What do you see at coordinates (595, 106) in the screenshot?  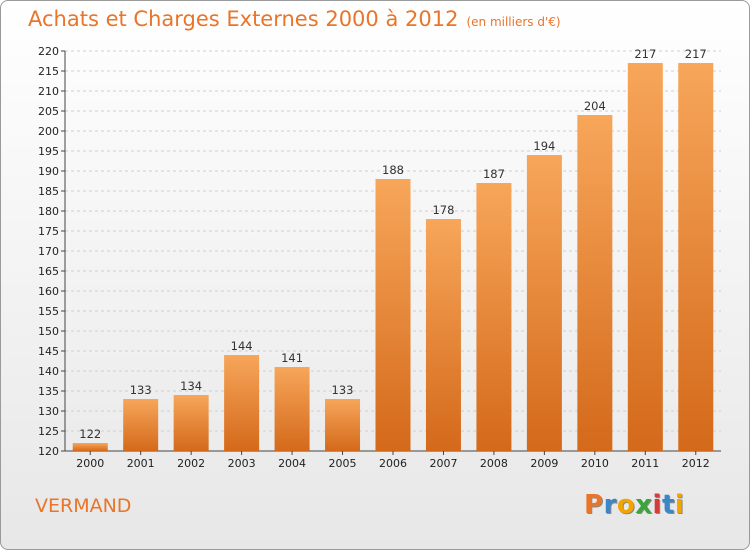 I see `bar-value-label: 204` at bounding box center [595, 106].